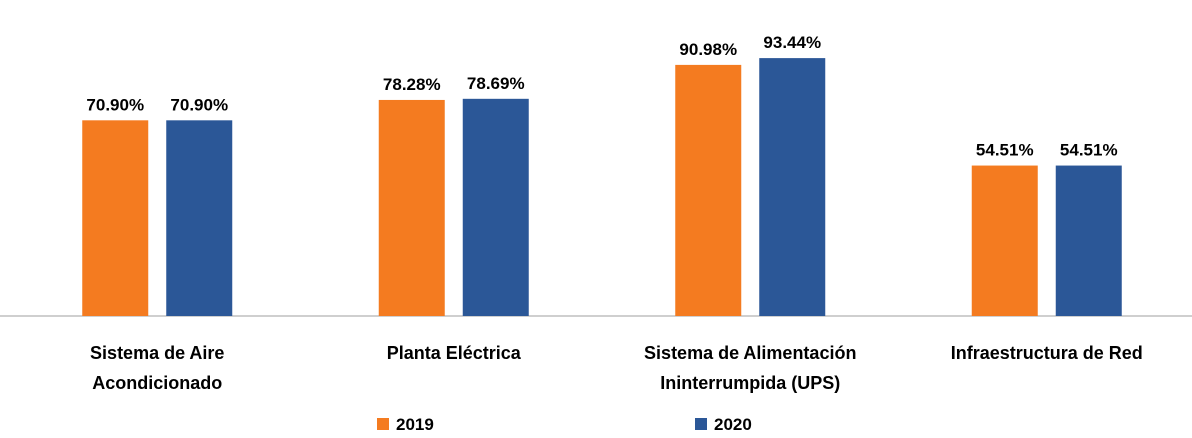  What do you see at coordinates (415, 424) in the screenshot?
I see `legend-label: 2019` at bounding box center [415, 424].